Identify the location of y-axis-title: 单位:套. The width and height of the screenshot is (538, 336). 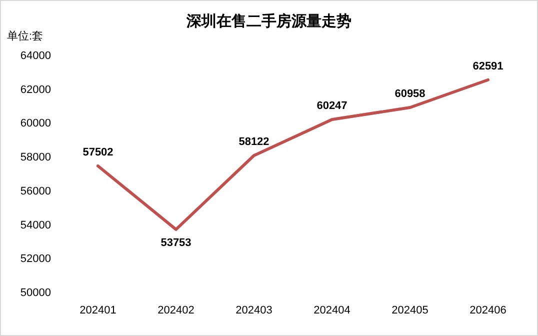
(25, 36).